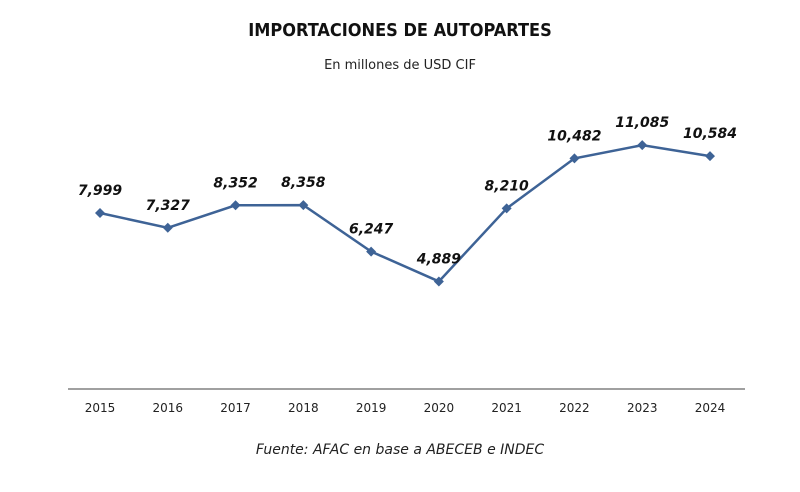 The image size is (800, 492). Describe the element at coordinates (642, 408) in the screenshot. I see `x-tick-label: 2023` at that location.